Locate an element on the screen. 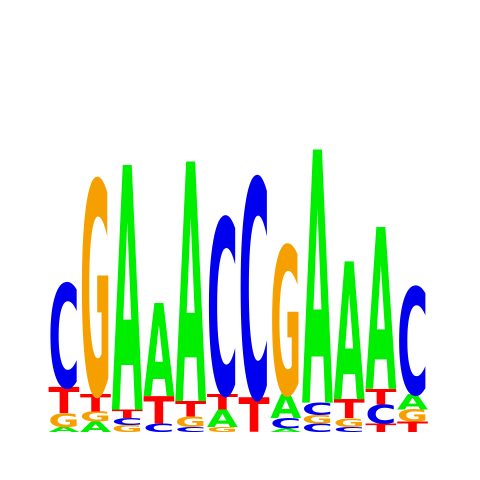 This screenshot has width=480, height=480. logo-position-4: CTA is located at coordinates (159, 356).